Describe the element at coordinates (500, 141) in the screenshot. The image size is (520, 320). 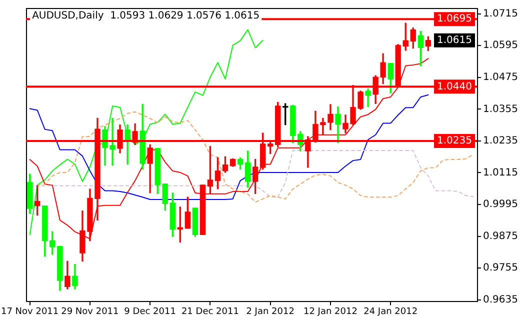
I see `y-tick-label: 1.0235` at that location.